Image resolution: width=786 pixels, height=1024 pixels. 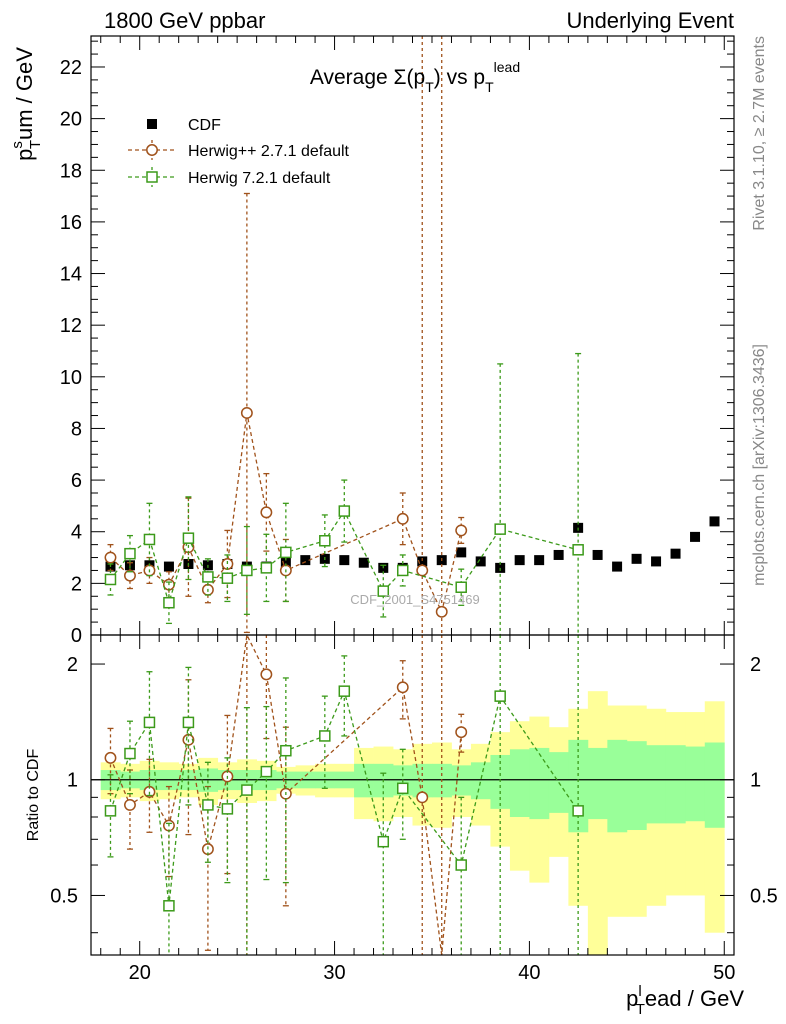 I want to click on ratio-y-tick-label: 1, so click(x=72, y=781).